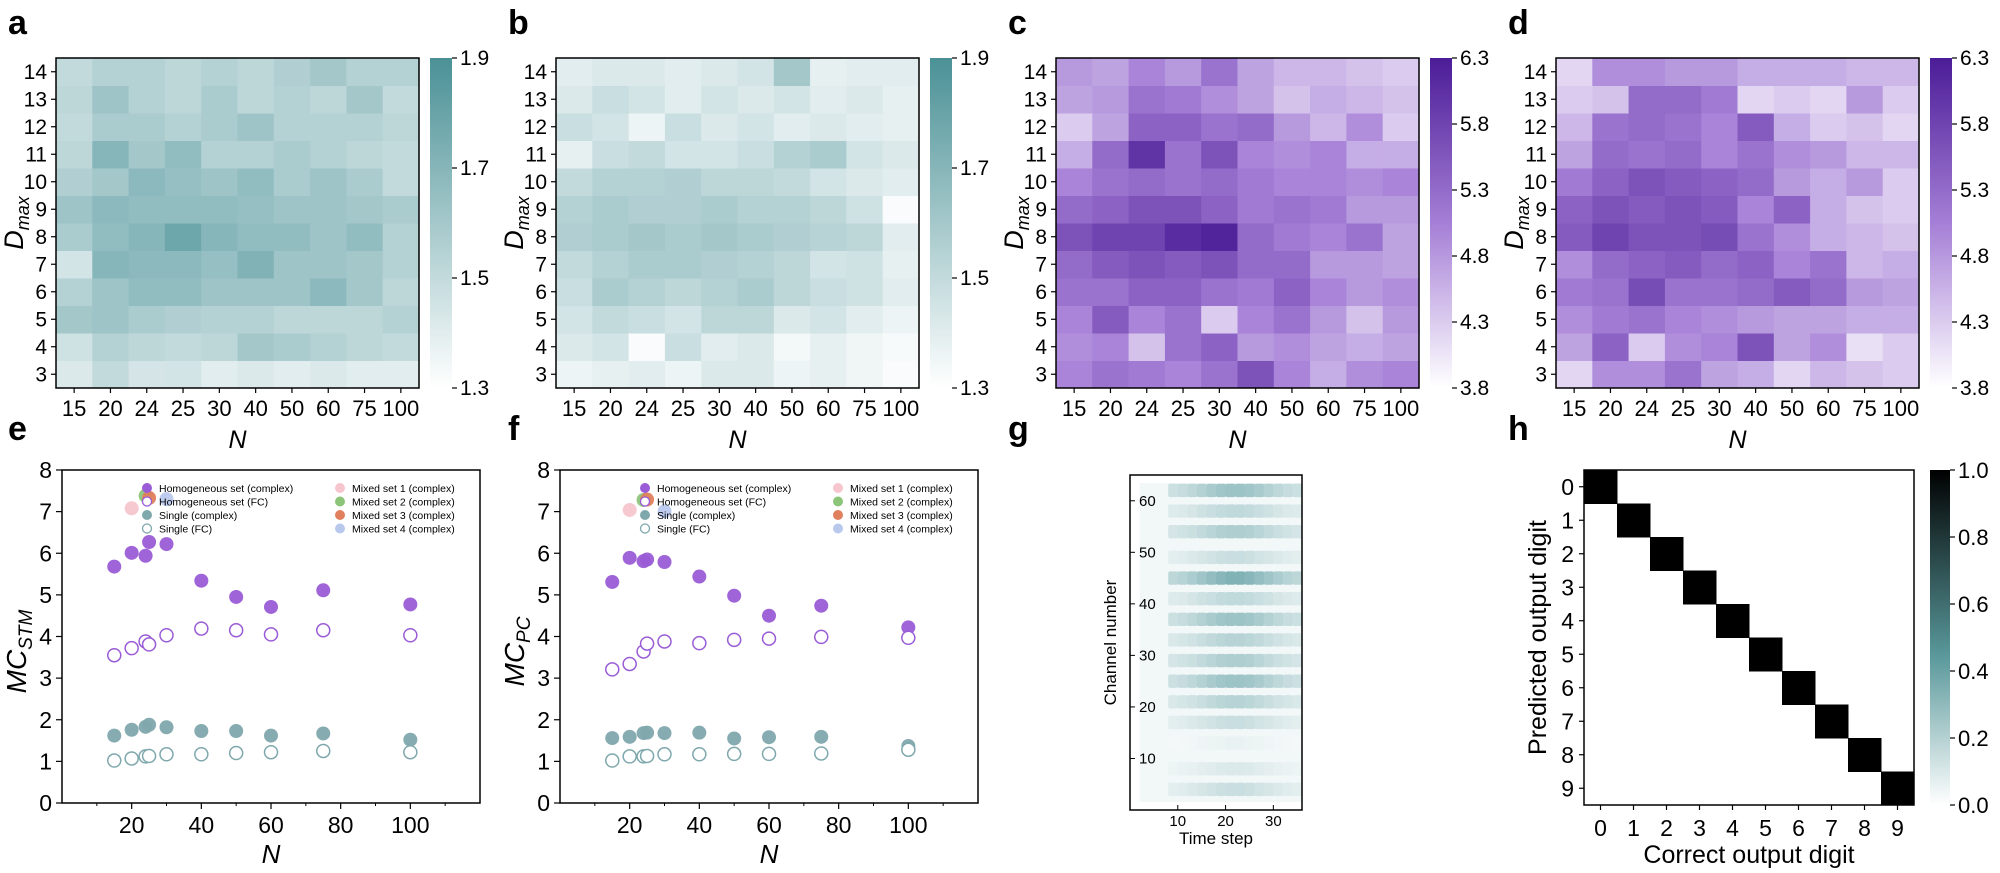  I want to click on y-tick-label: 7, so click(1041, 264).